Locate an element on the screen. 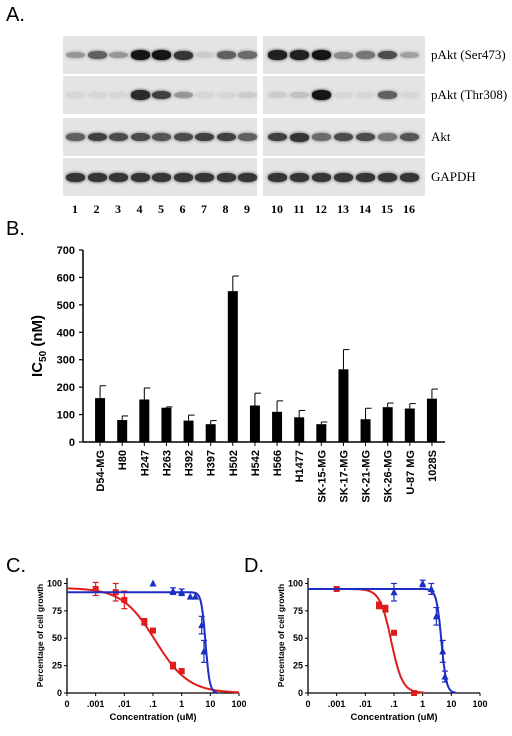 The image size is (512, 736). lane-label: 12 is located at coordinates (321, 209).